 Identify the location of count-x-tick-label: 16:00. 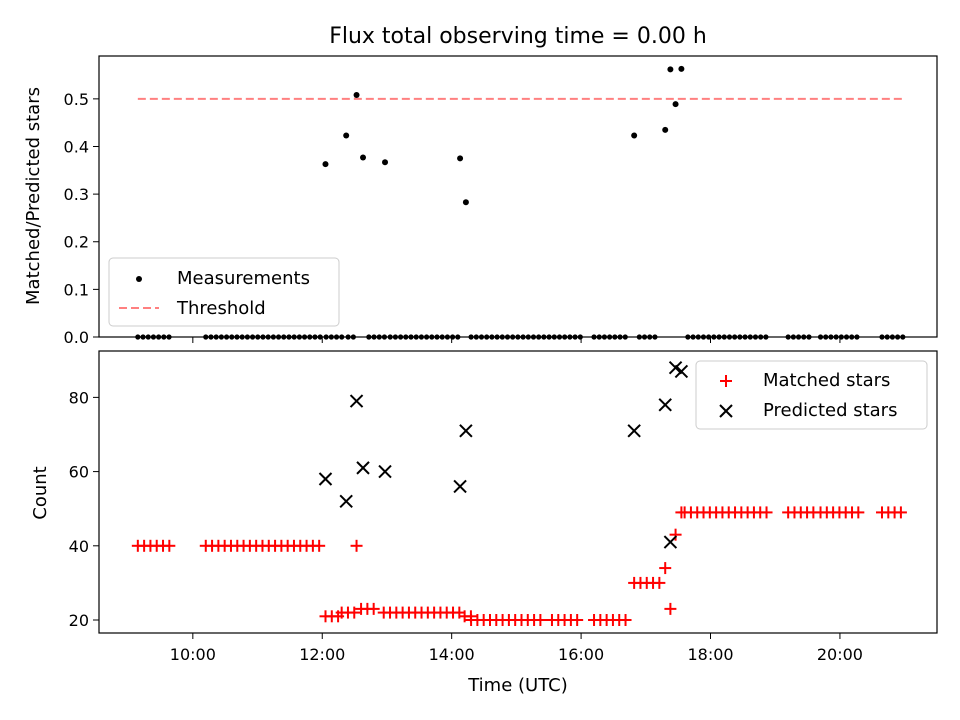
(581, 654).